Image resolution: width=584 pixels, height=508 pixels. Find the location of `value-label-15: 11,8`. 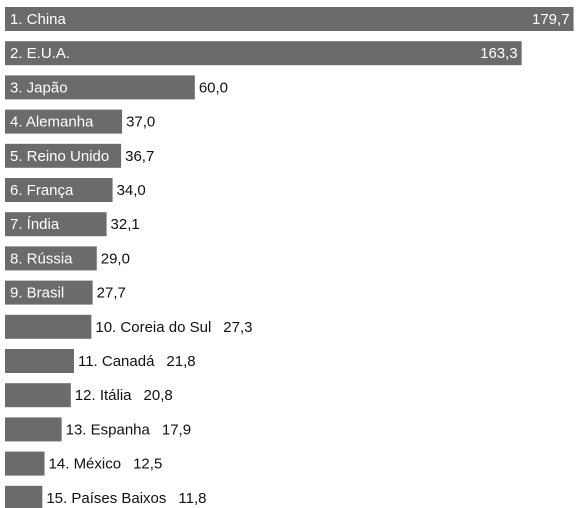

value-label-15: 11,8 is located at coordinates (192, 498).